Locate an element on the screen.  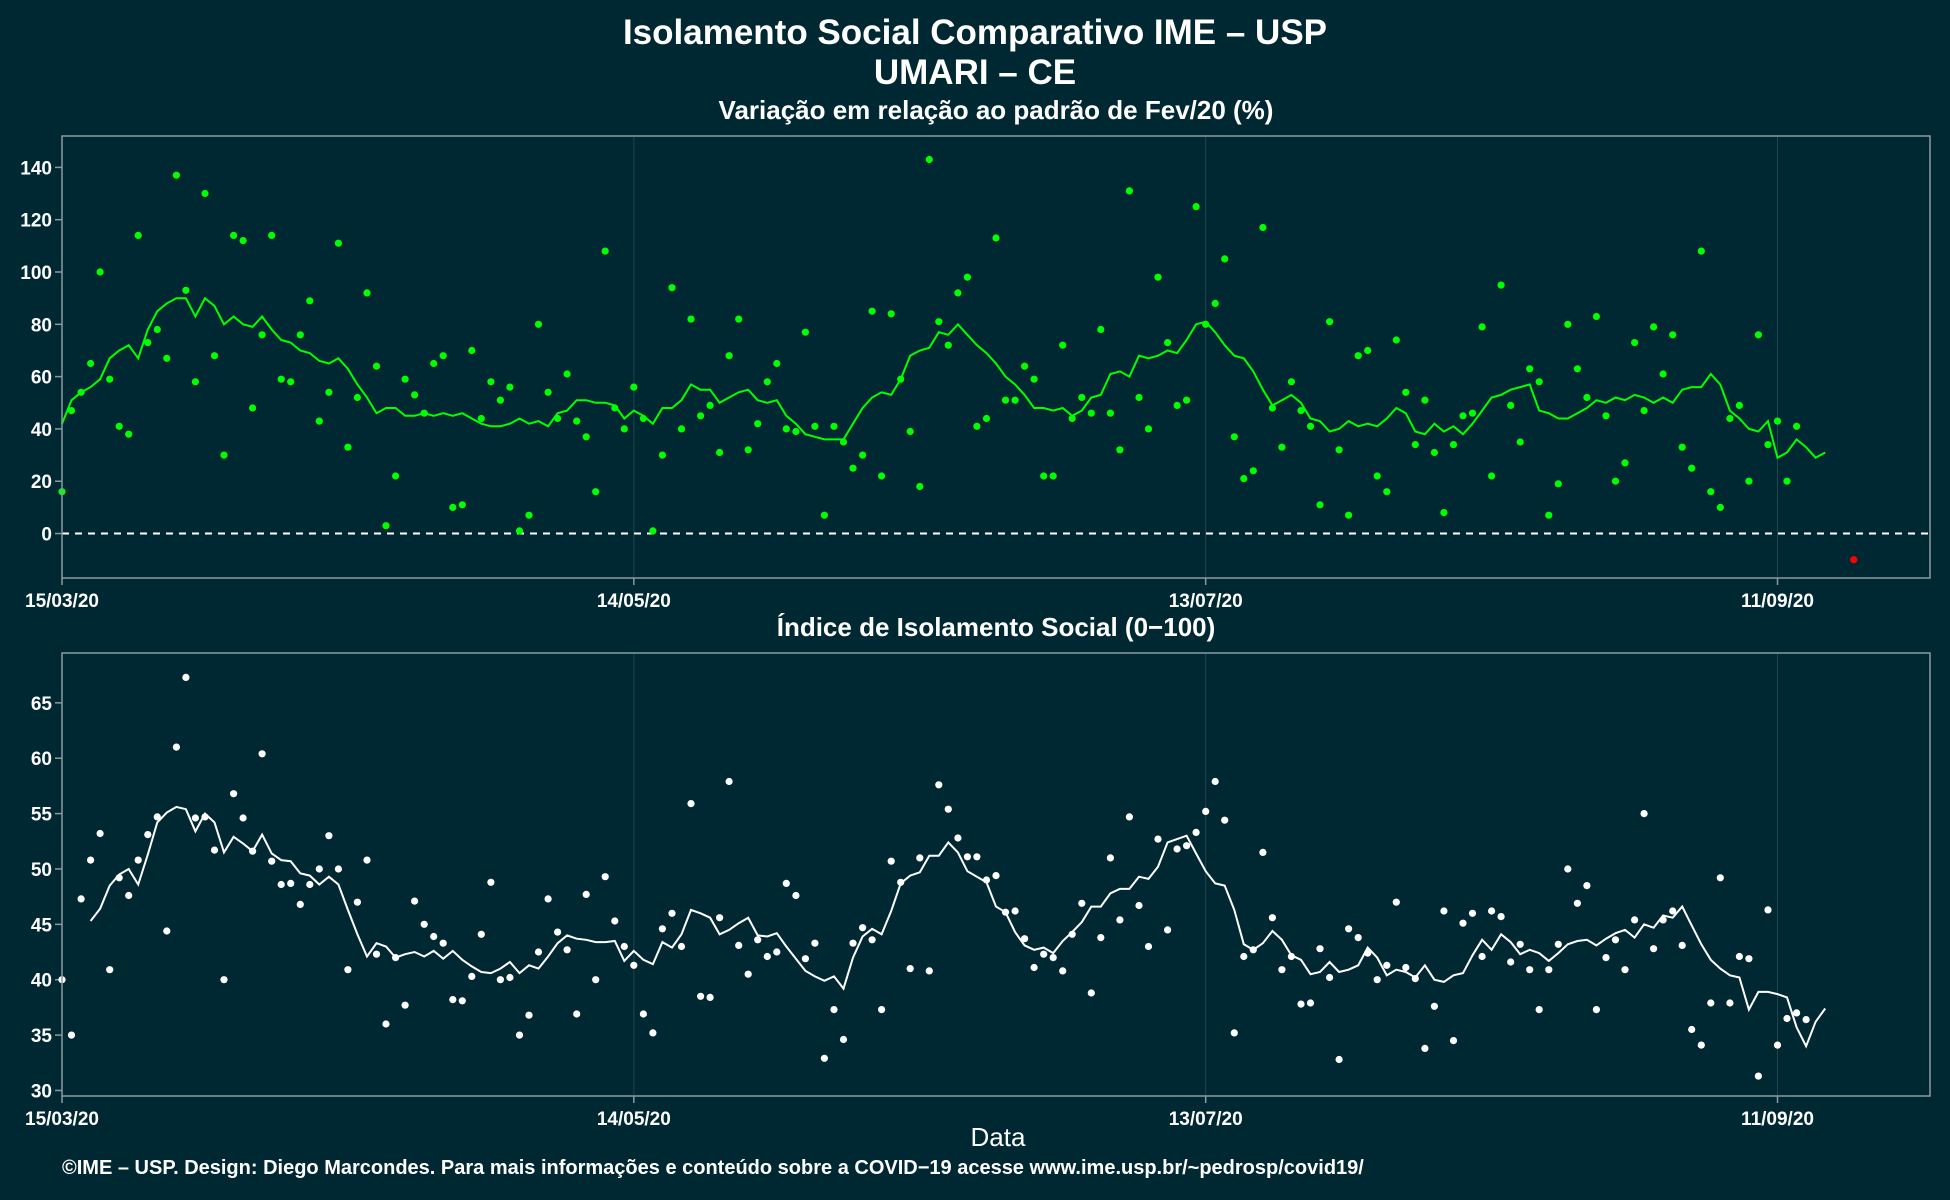
figure-title: Isolamento Social Comparativo IME – USP is located at coordinates (975, 32).